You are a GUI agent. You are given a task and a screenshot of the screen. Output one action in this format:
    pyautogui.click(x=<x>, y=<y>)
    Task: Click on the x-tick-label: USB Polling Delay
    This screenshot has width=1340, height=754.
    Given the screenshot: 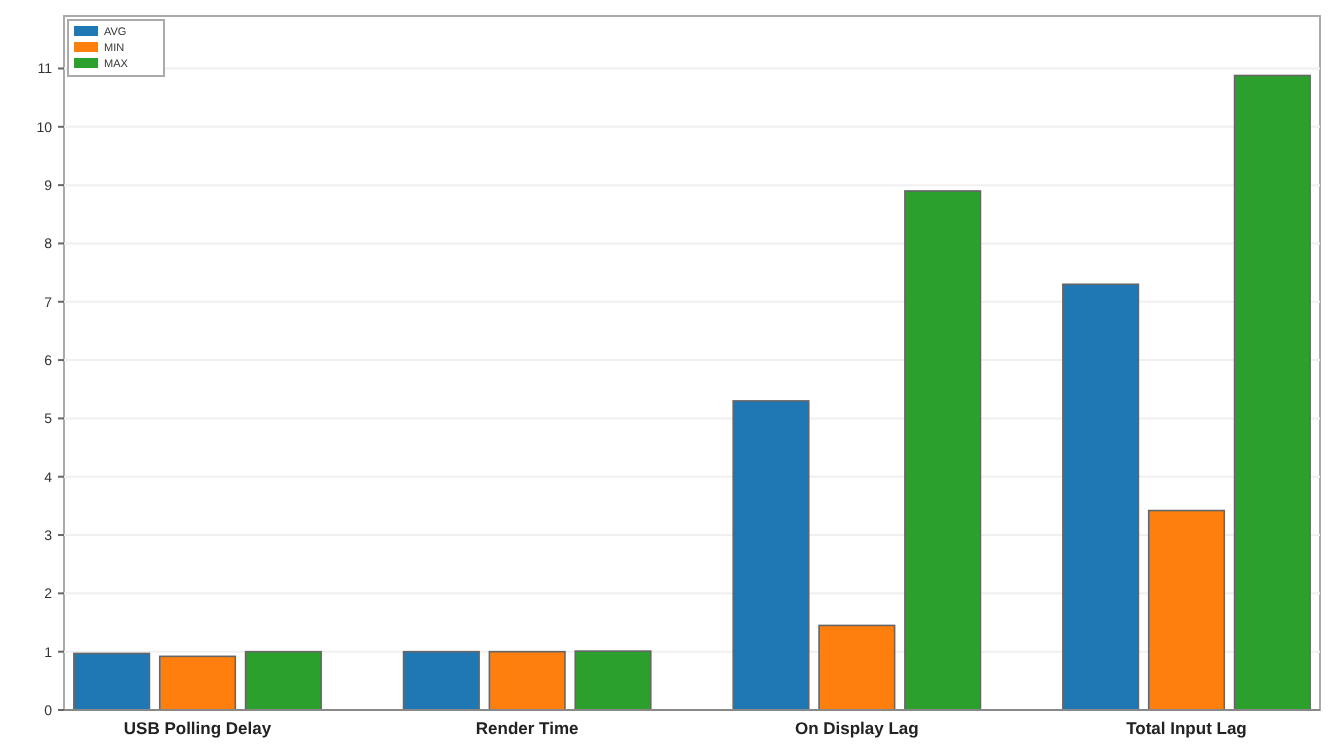 What is the action you would take?
    pyautogui.click(x=197, y=728)
    